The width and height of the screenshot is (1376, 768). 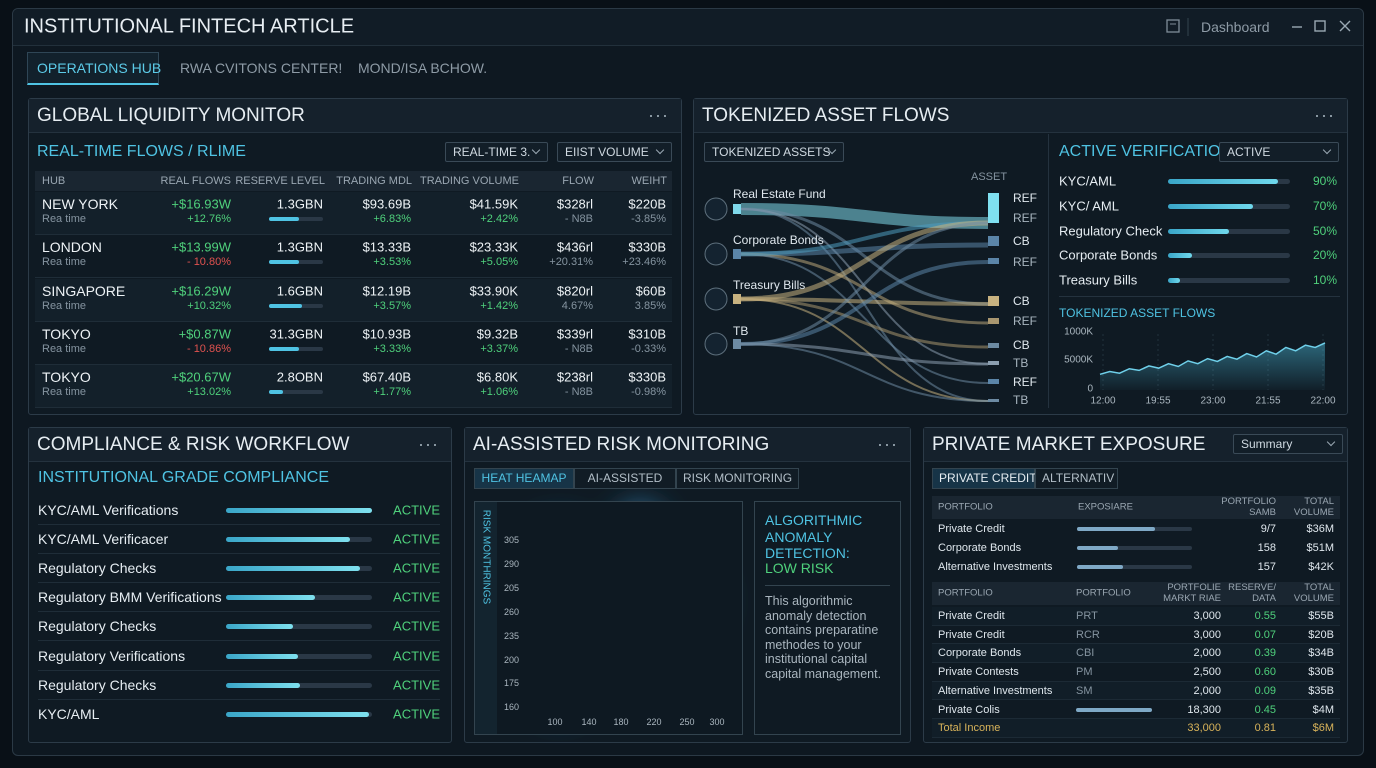 I want to click on menu-label: Dashboard, so click(x=1235, y=27).